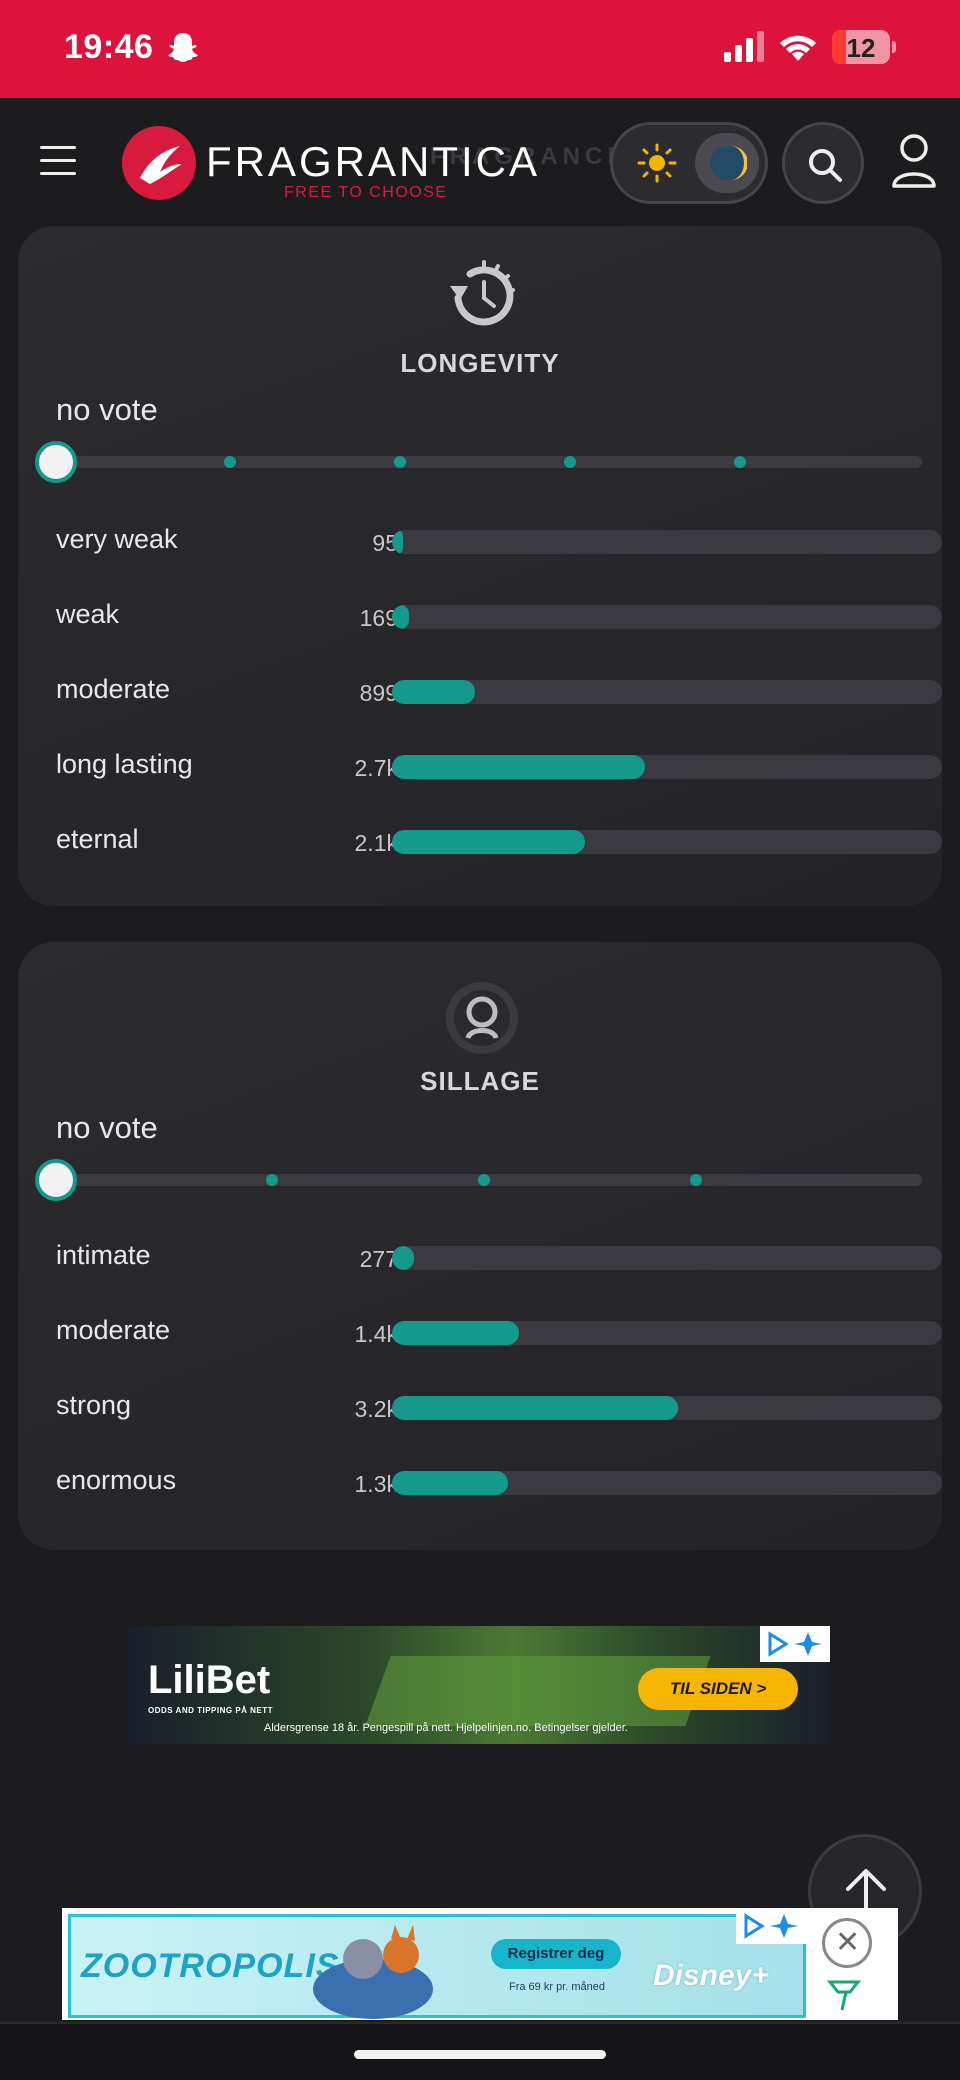 This screenshot has height=2080, width=960. Describe the element at coordinates (798, 48) in the screenshot. I see `wifi-icon` at that location.